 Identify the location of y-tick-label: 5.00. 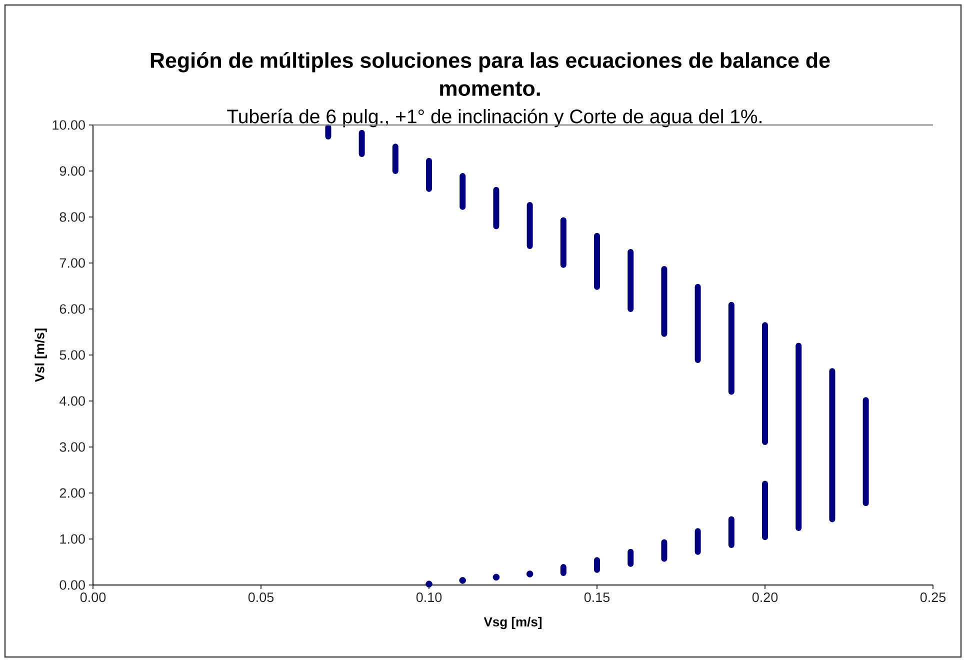
(72, 355).